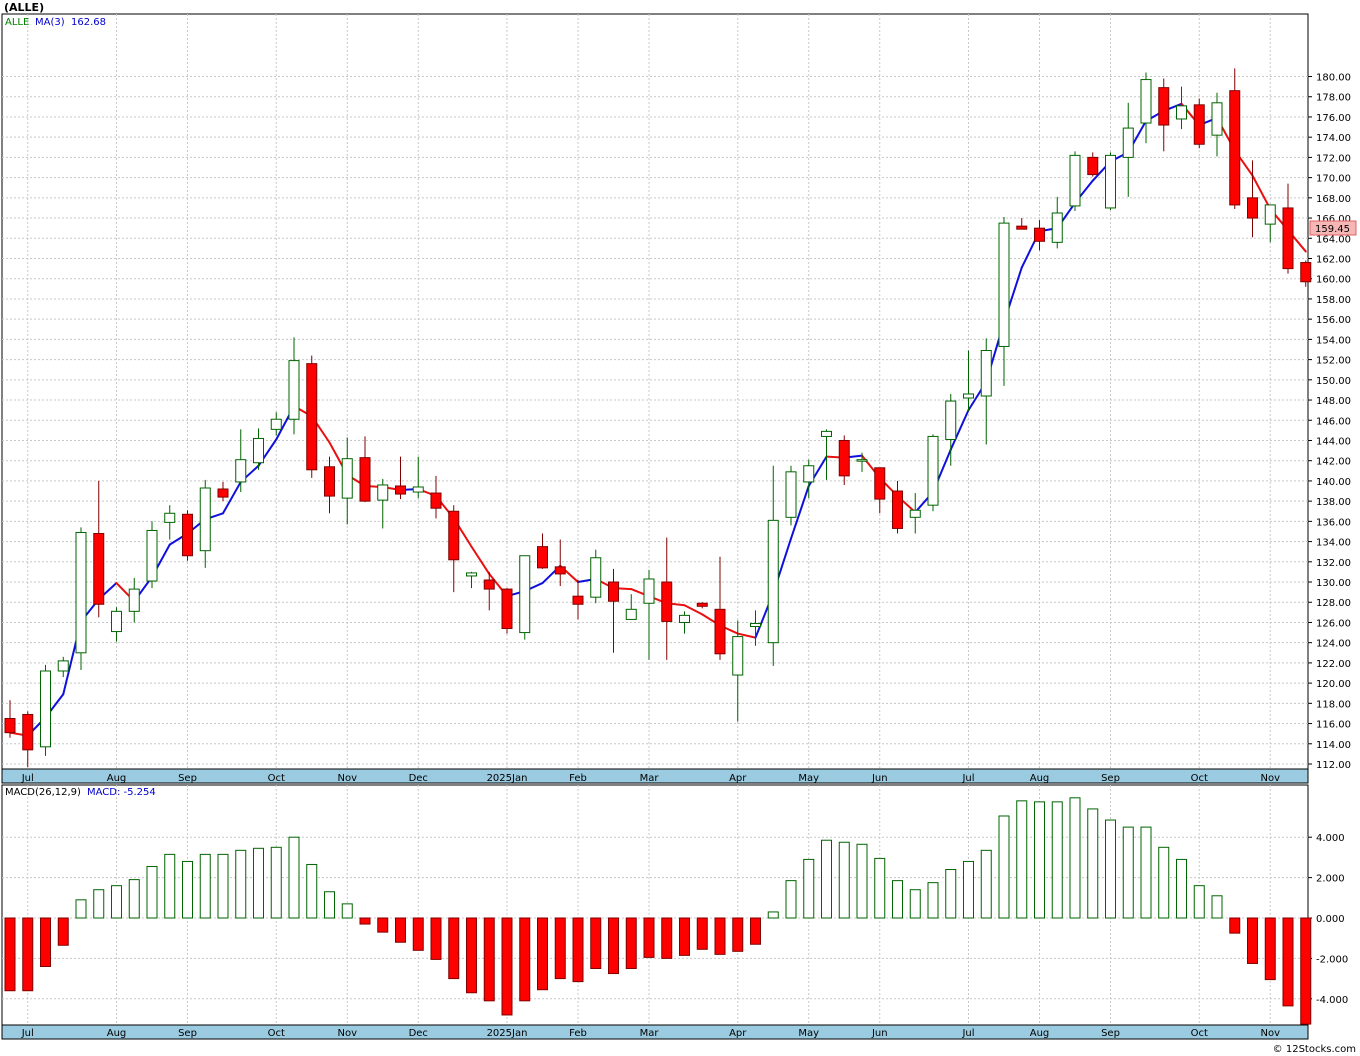 Image resolution: width=1360 pixels, height=1056 pixels. I want to click on price-x-tick-label: Aug, so click(117, 778).